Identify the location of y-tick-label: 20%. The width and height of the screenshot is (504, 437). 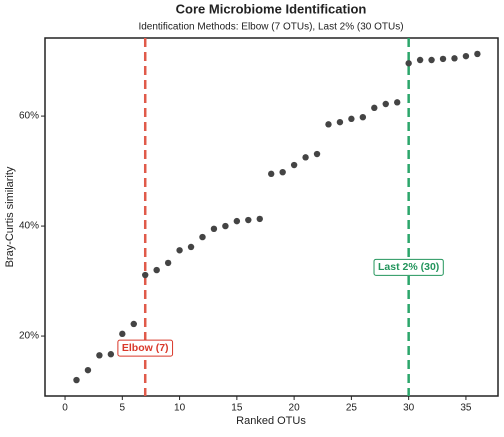
(29, 336).